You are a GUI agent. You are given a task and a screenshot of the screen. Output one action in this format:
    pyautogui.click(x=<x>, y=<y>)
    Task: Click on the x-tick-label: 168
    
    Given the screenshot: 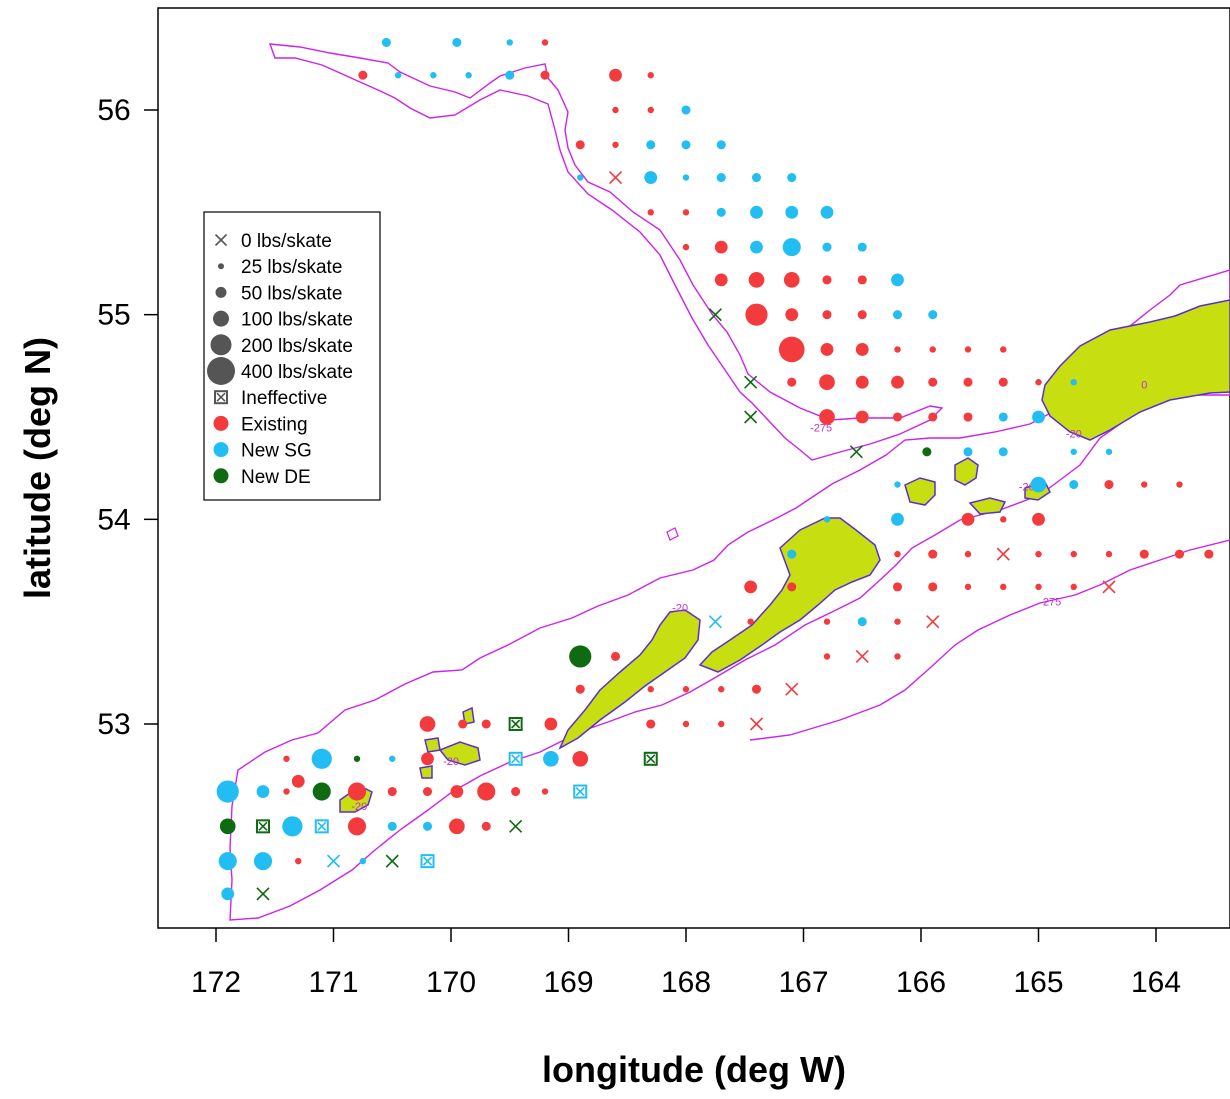 What is the action you would take?
    pyautogui.click(x=686, y=982)
    